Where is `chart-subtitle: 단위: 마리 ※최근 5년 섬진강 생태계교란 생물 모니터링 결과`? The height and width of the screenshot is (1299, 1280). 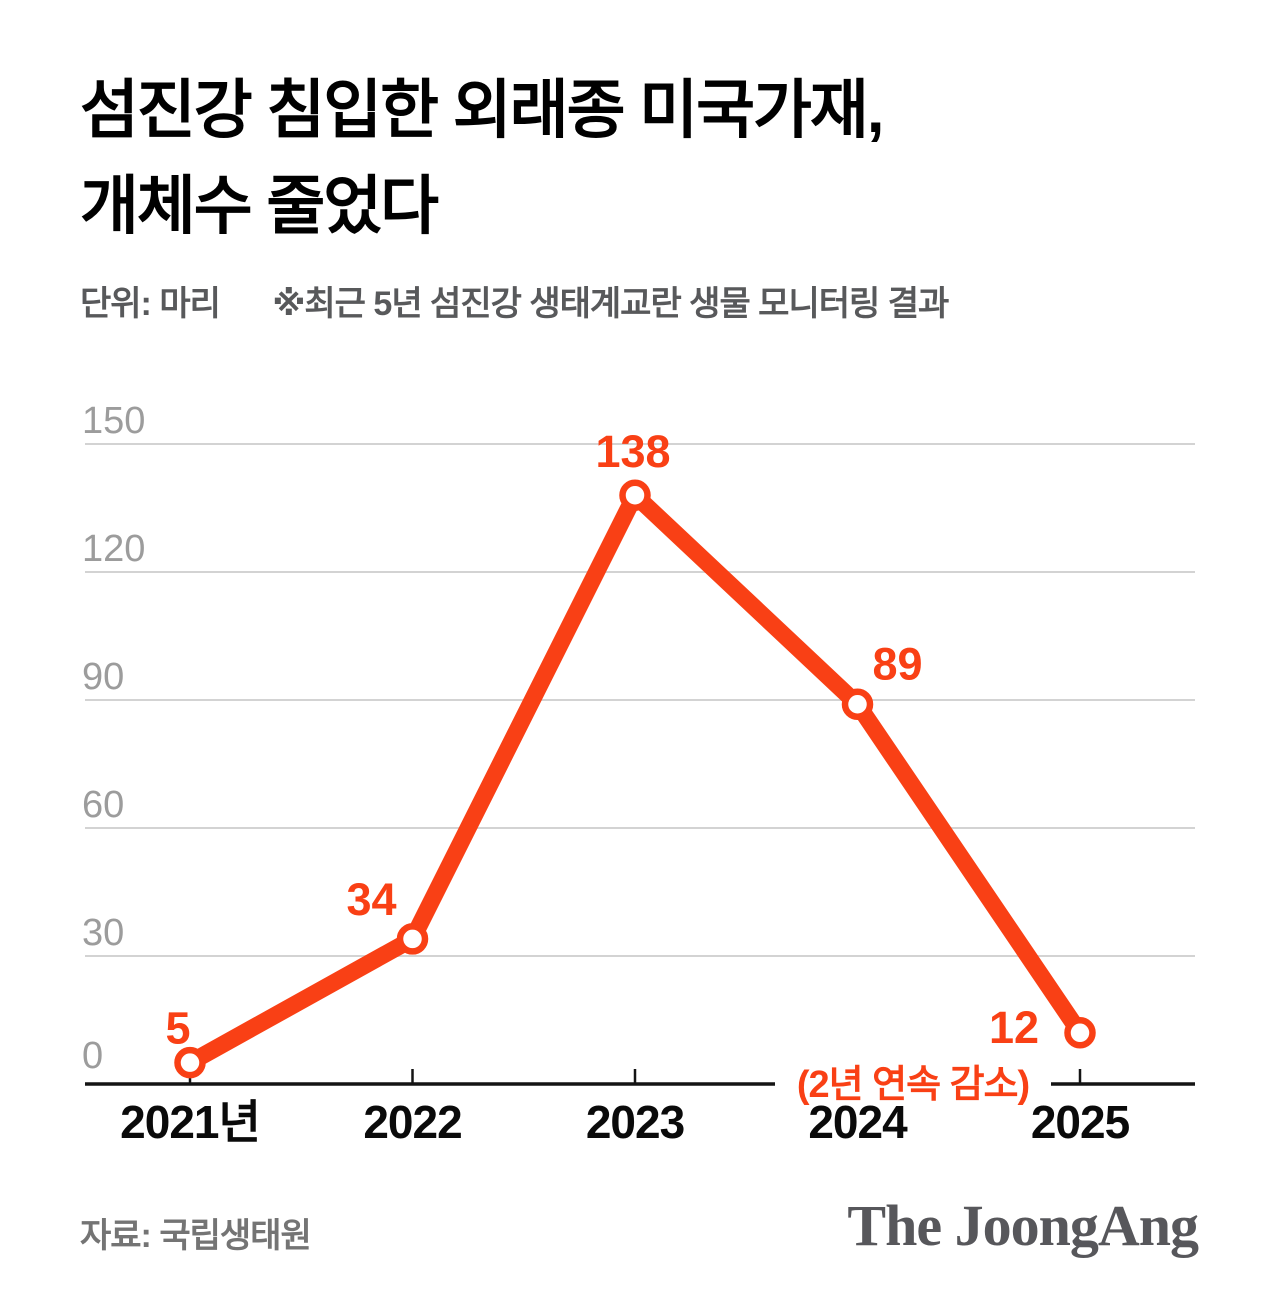 chart-subtitle: 단위: 마리 ※최근 5년 섬진강 생태계교란 생물 모니터링 결과 is located at coordinates (514, 300).